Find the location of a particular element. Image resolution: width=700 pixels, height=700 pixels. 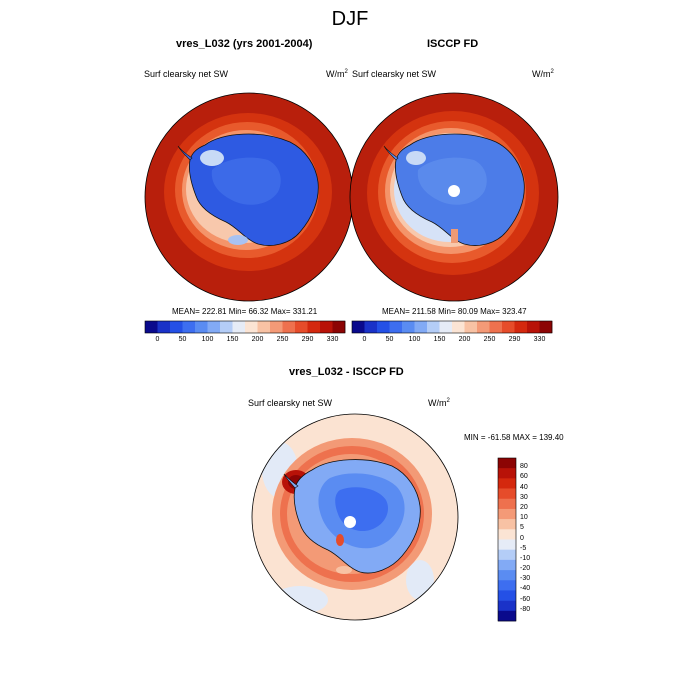

panel2-polar-map is located at coordinates (454, 197).